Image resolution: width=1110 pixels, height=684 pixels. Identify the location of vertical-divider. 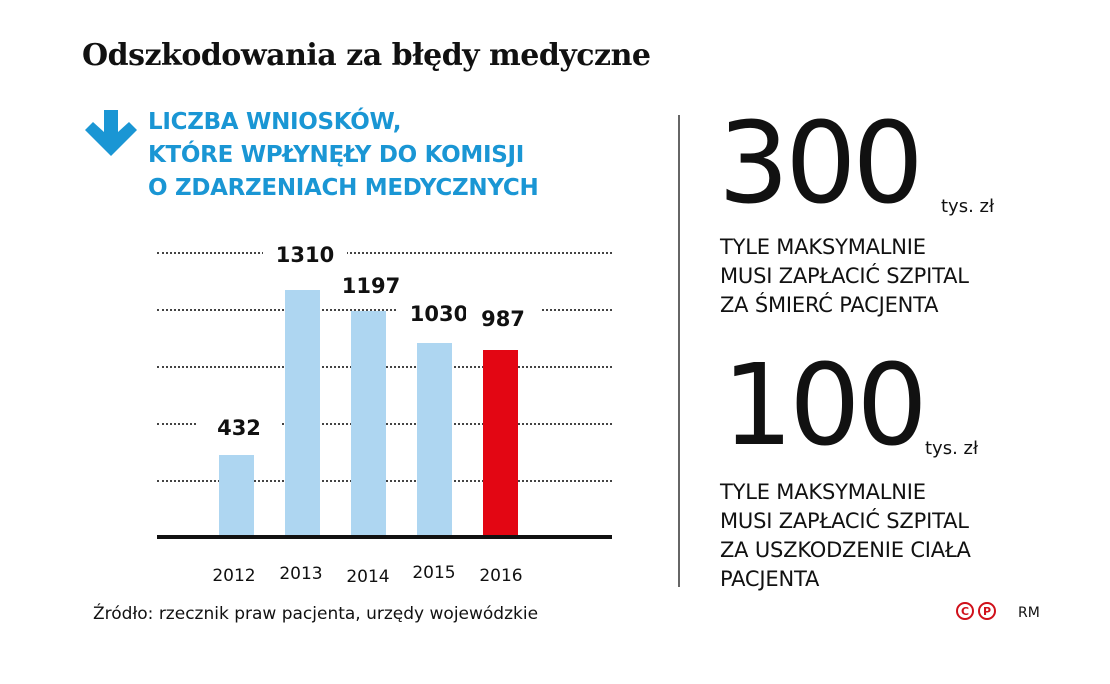
(679, 351).